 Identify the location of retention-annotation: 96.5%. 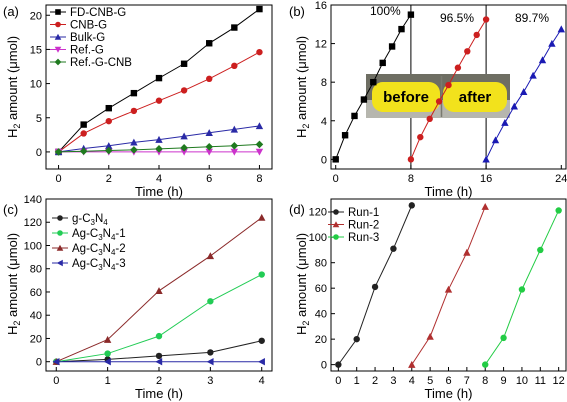
(457, 18).